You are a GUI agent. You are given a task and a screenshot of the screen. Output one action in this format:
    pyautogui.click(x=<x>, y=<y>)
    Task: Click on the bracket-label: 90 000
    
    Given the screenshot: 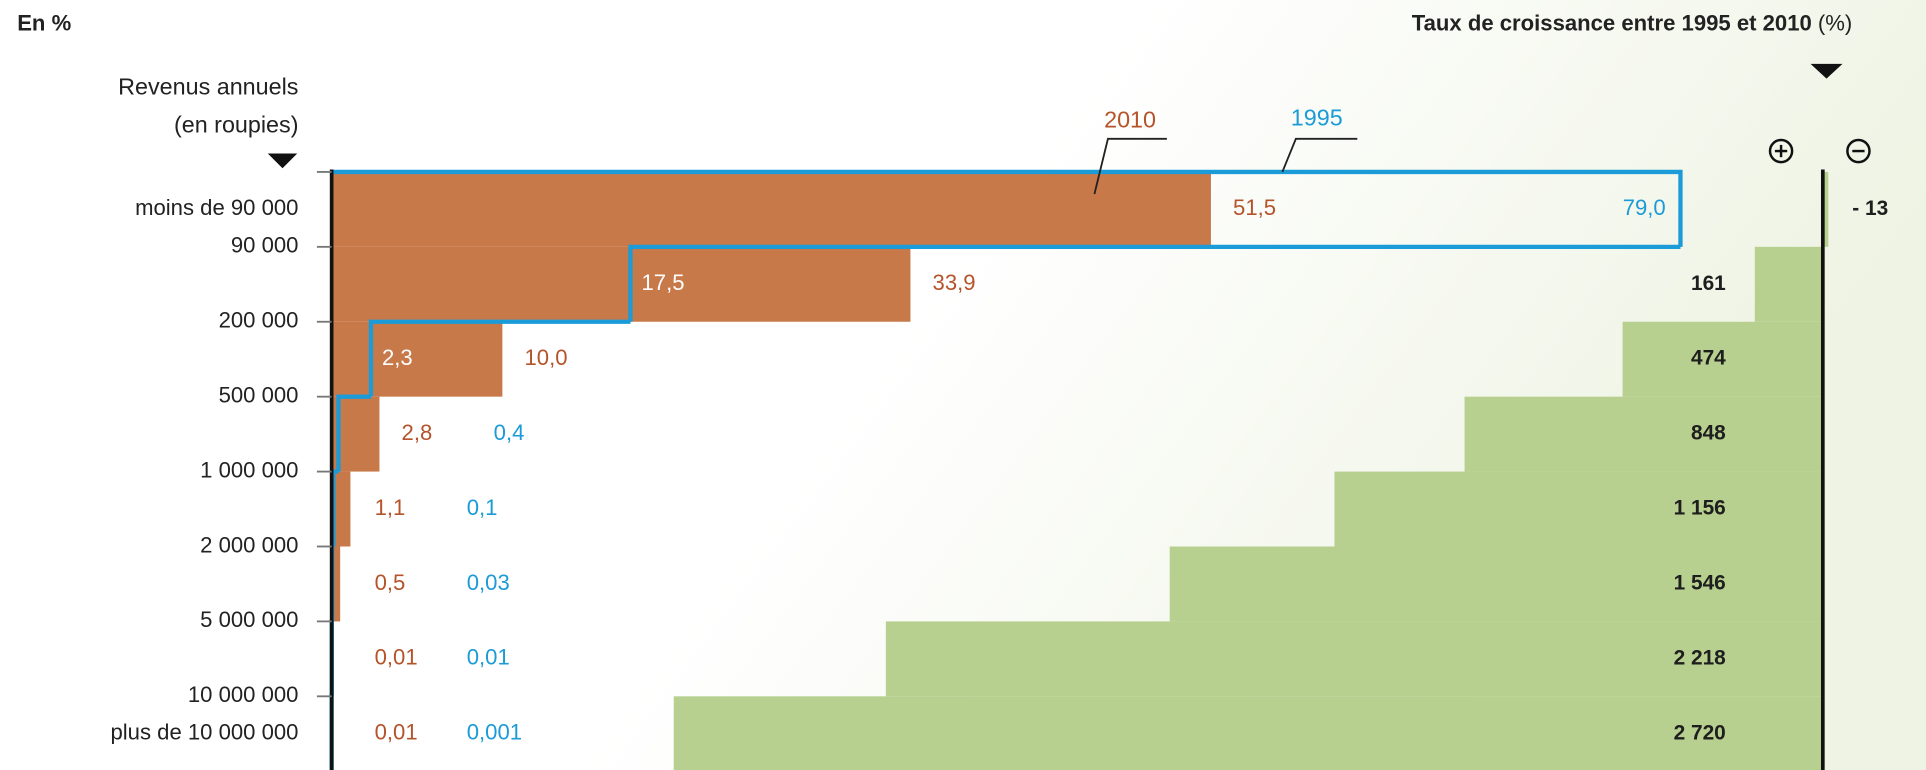 What is the action you would take?
    pyautogui.click(x=265, y=245)
    